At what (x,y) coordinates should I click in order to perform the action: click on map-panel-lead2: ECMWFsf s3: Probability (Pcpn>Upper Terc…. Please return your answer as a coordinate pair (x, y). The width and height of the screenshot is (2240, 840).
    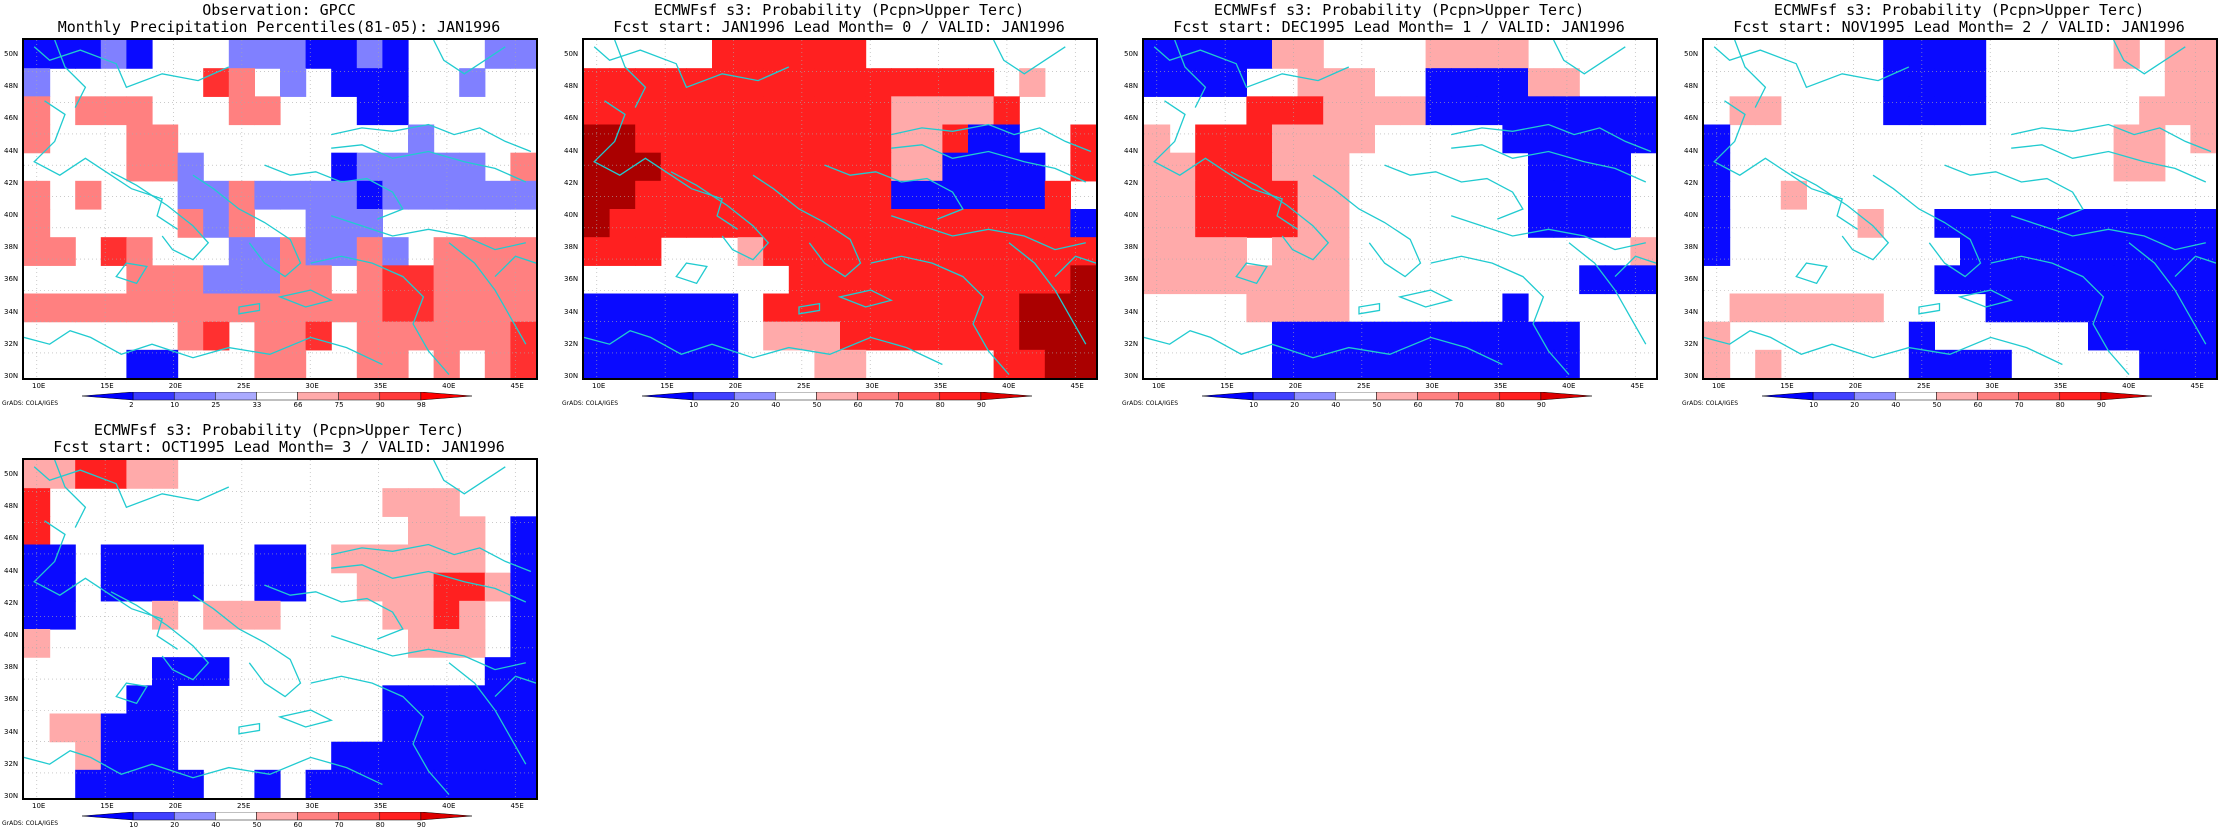
    Looking at the image, I should click on (1959, 210).